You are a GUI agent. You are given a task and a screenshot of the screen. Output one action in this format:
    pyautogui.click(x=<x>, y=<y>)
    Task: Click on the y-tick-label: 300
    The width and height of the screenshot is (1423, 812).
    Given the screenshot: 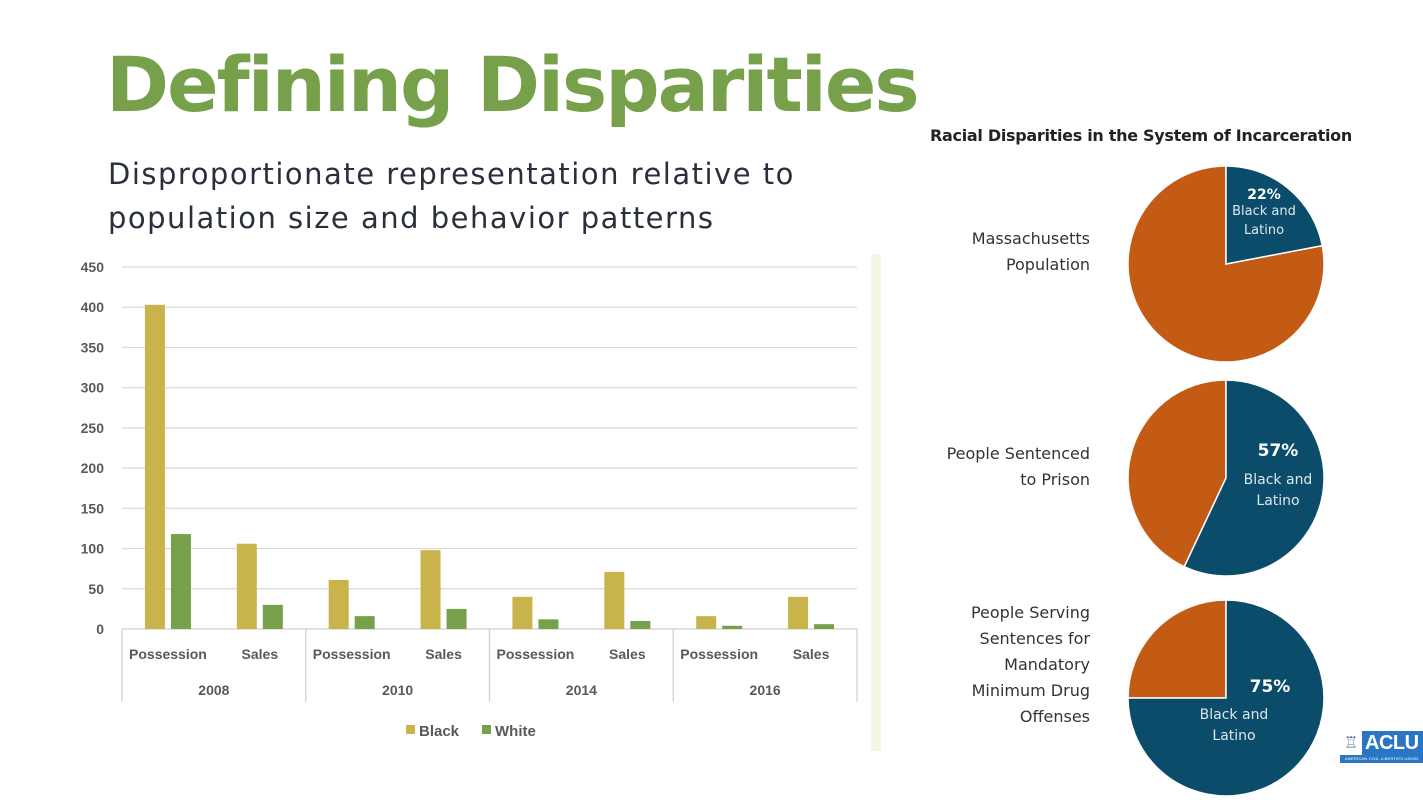 What is the action you would take?
    pyautogui.click(x=93, y=388)
    